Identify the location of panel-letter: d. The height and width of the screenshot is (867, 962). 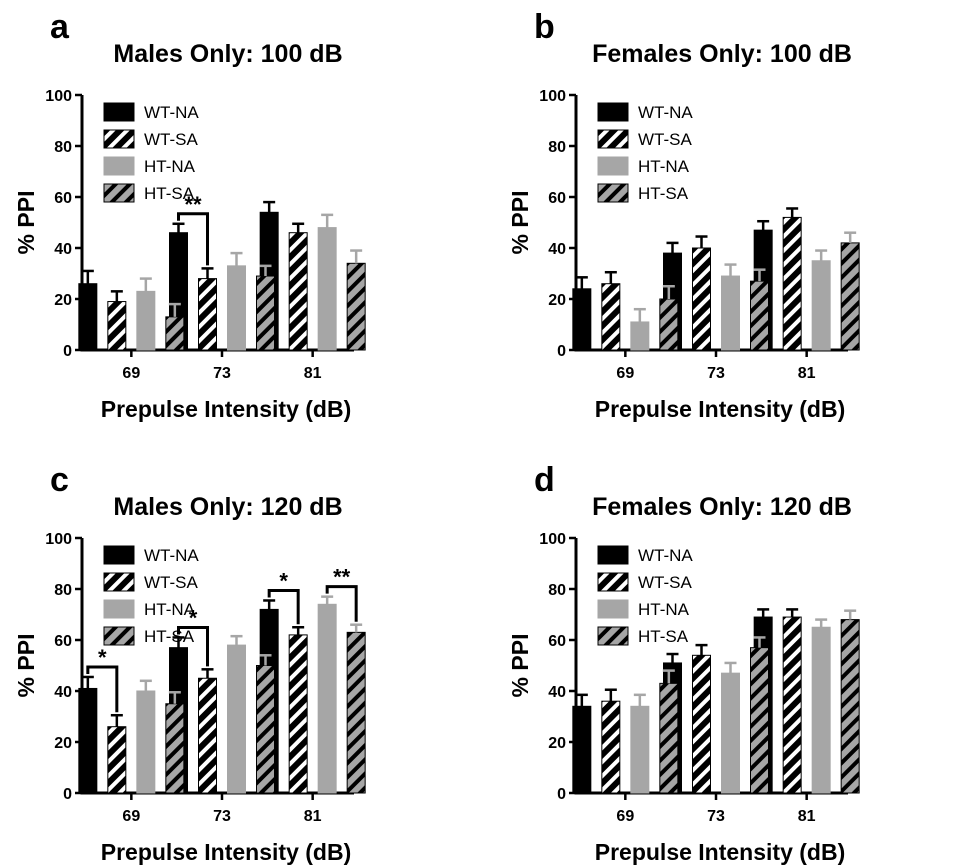
(544, 480).